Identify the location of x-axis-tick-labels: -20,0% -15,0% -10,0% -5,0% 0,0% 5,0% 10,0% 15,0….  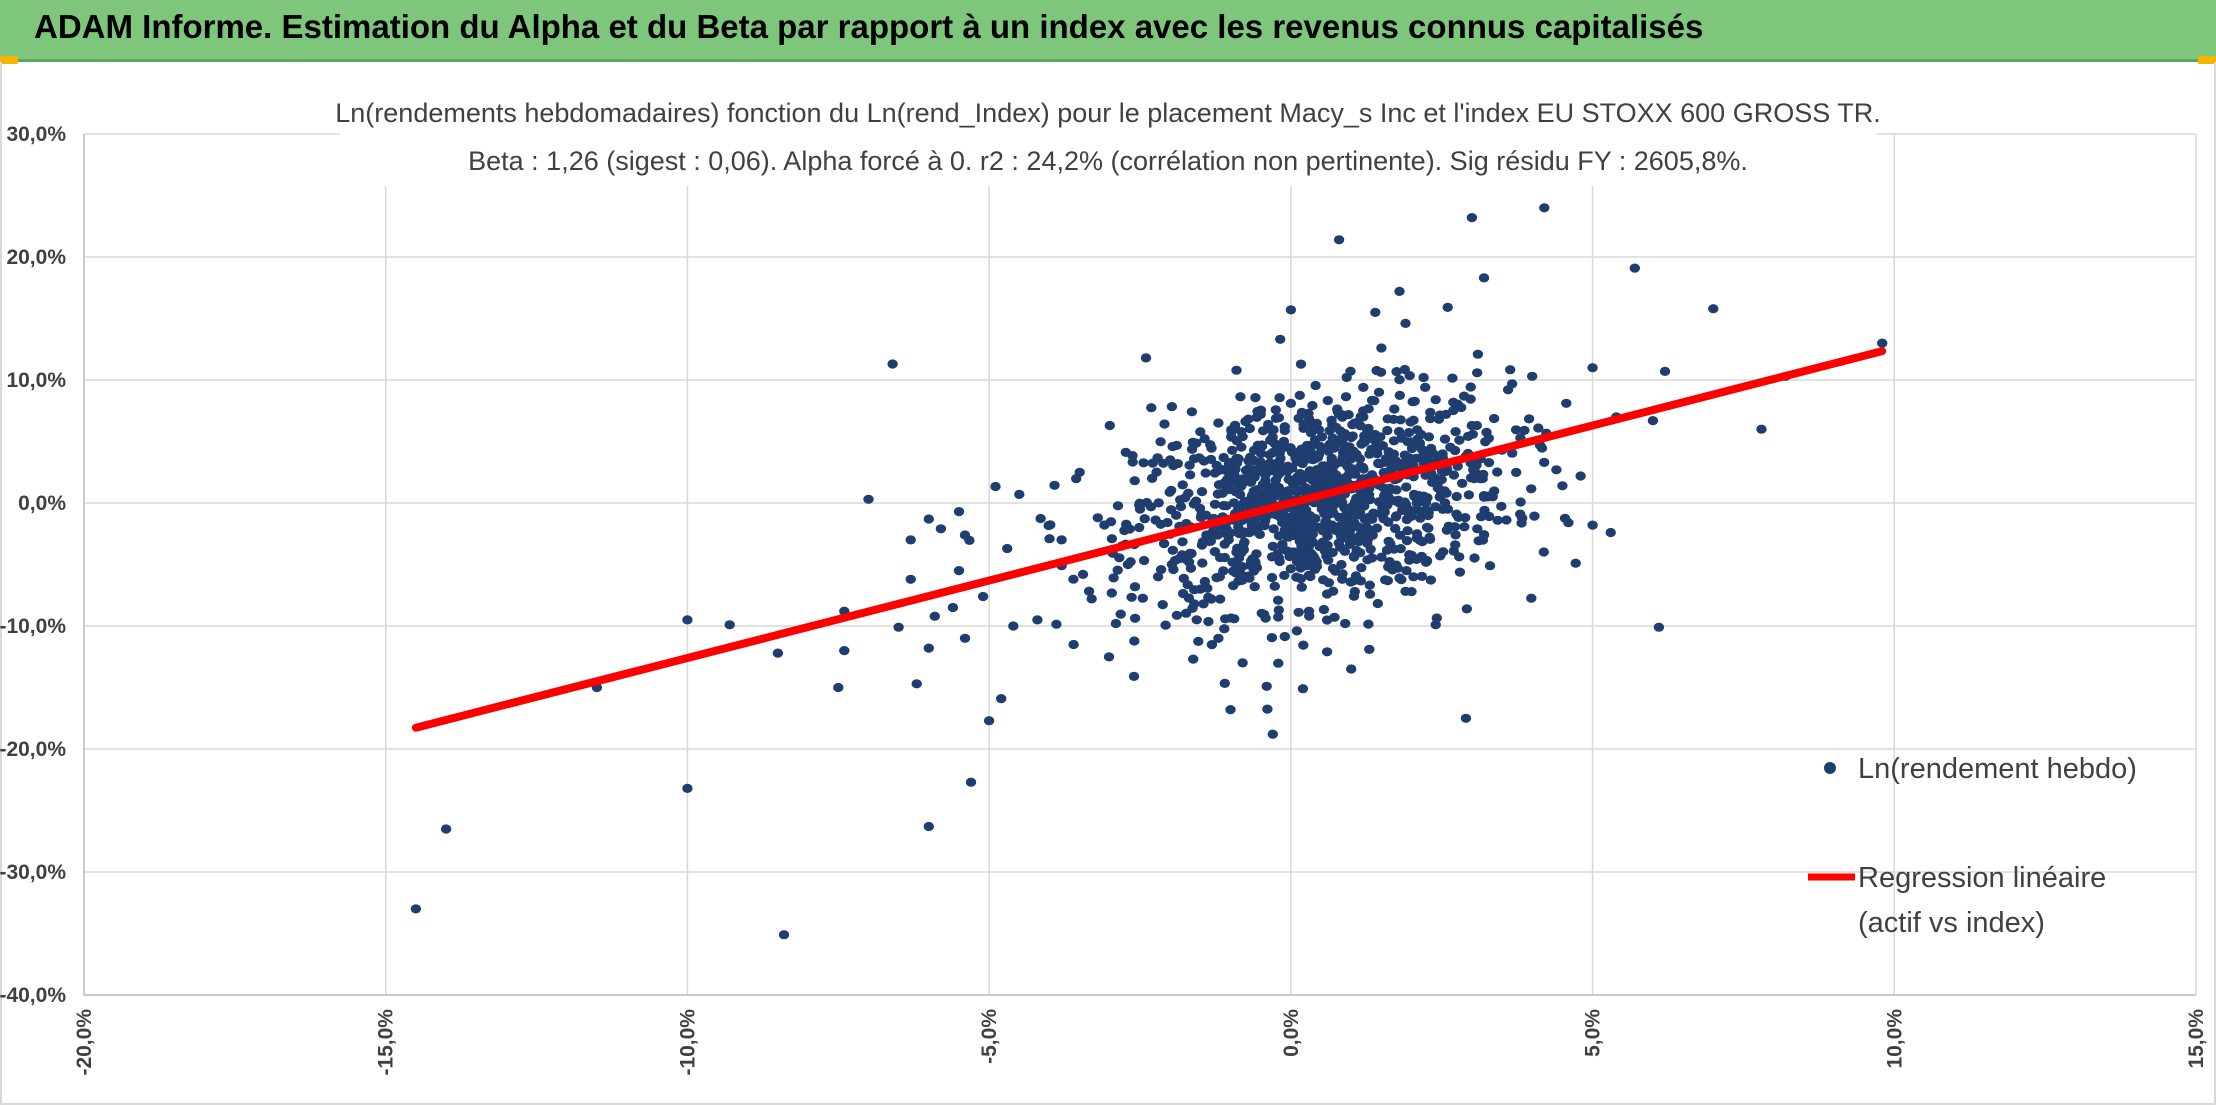
(1140, 1042).